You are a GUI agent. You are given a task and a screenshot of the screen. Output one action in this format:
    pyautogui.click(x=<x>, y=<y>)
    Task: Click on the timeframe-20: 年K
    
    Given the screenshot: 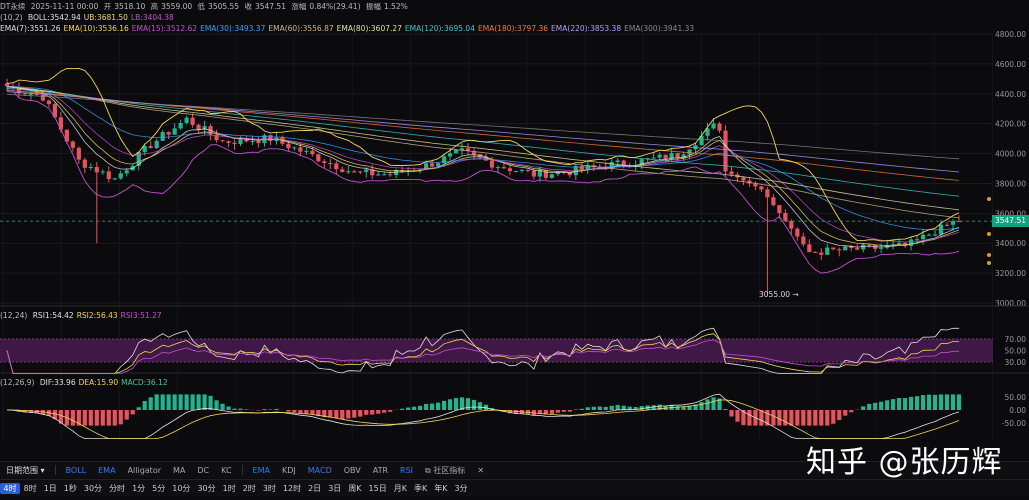 What is the action you would take?
    pyautogui.click(x=441, y=488)
    